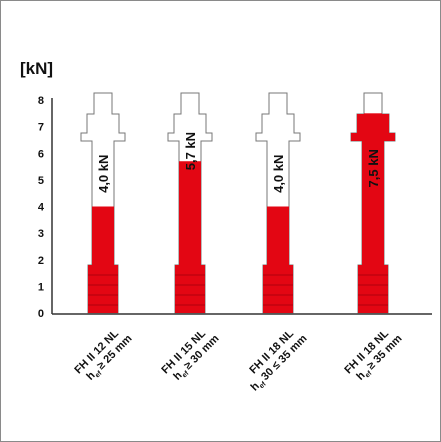  I want to click on y-tick-label: 1, so click(41, 287).